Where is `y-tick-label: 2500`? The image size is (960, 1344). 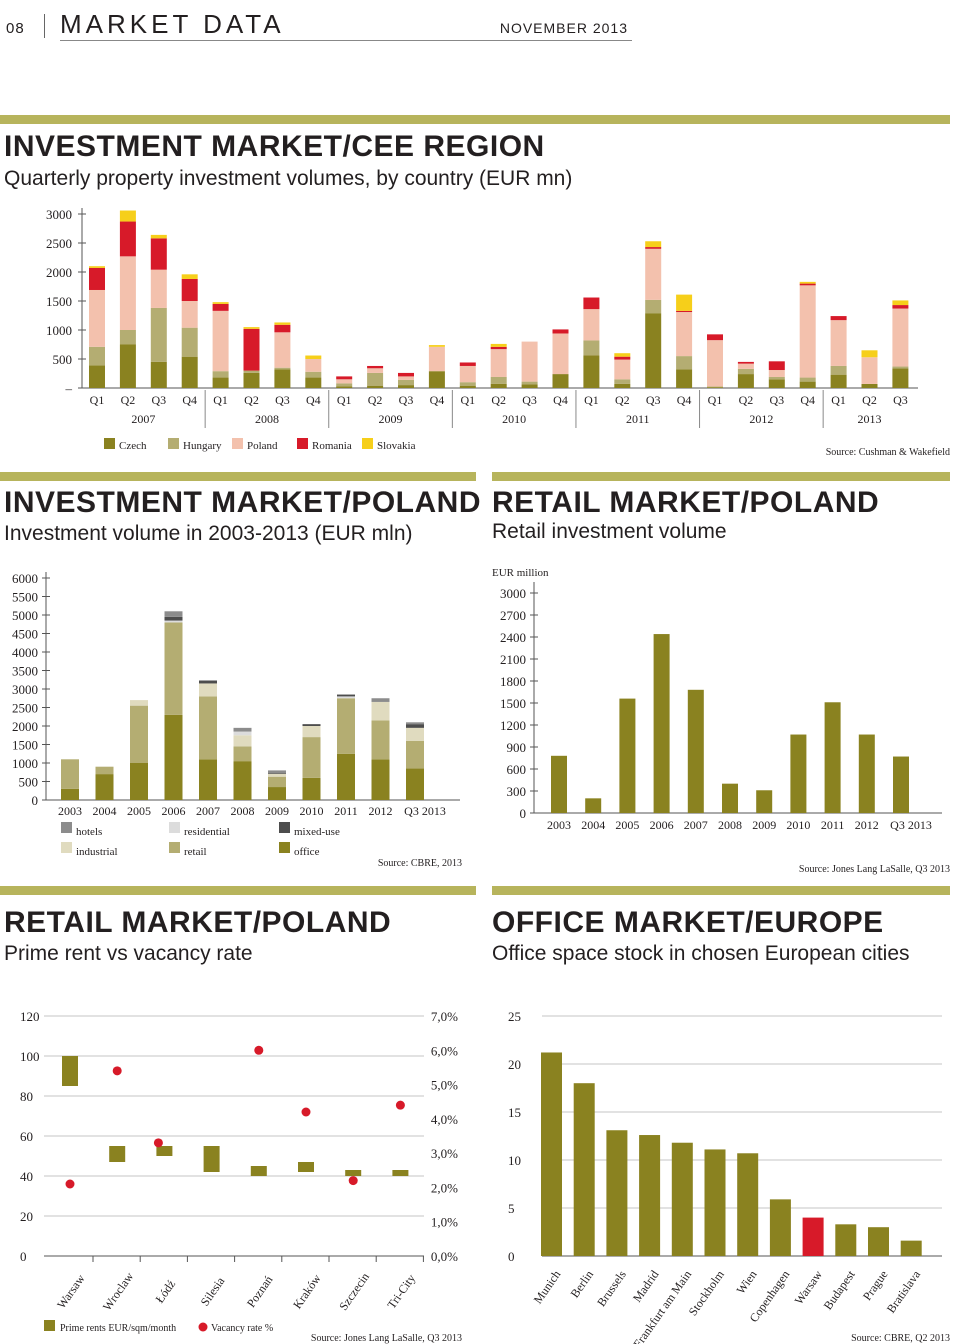 y-tick-label: 2500 is located at coordinates (25, 708).